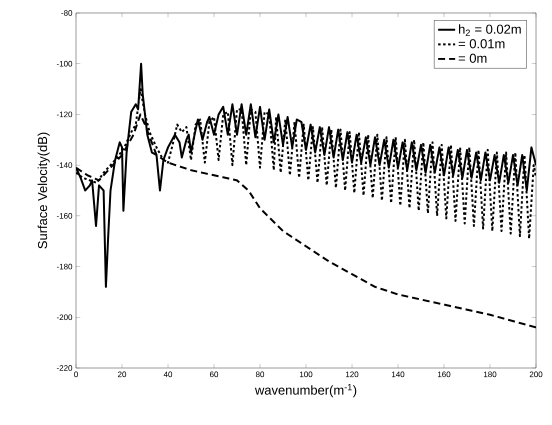 The width and height of the screenshot is (552, 425). Describe the element at coordinates (472, 58) in the screenshot. I see `legend-label: = 0m` at that location.